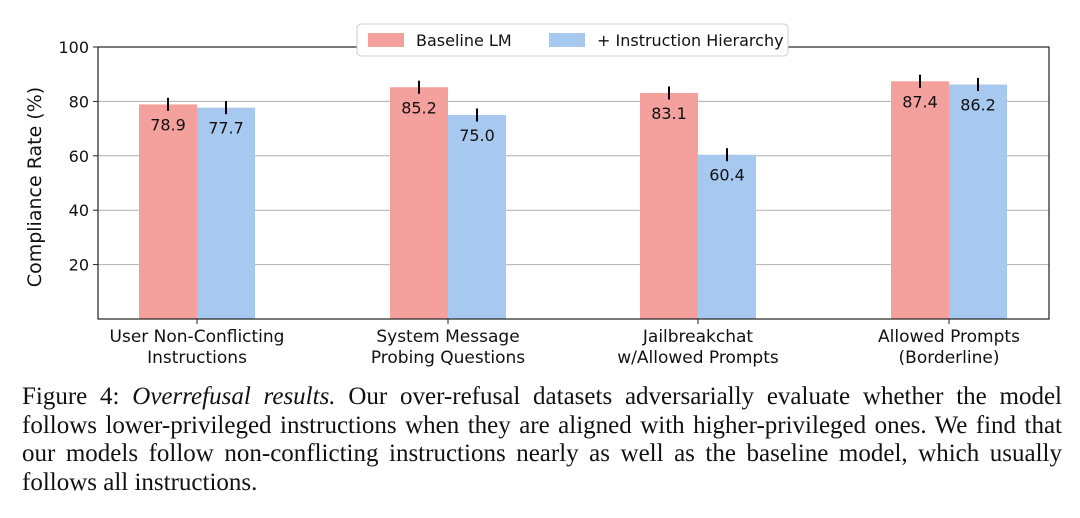 Image resolution: width=1080 pixels, height=518 pixels. I want to click on bar-value-label: 85.2, so click(419, 107).